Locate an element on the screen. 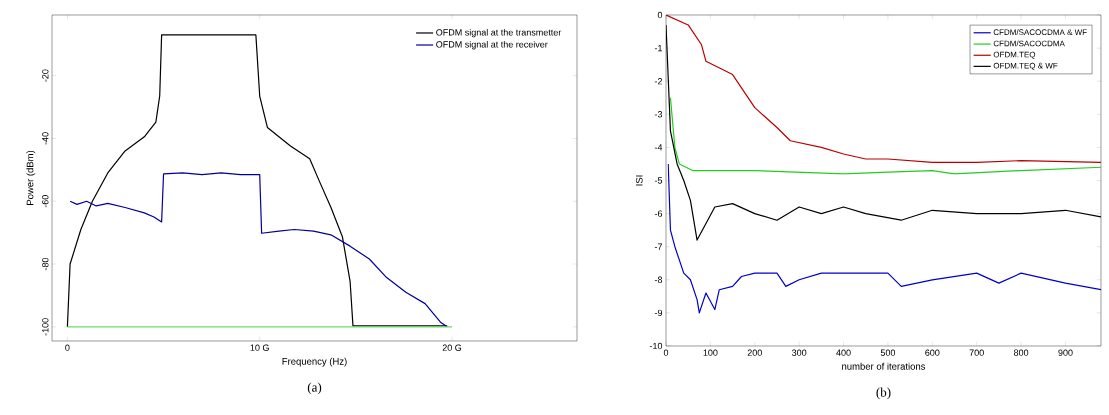  y-tick-label: -60 is located at coordinates (45, 201).